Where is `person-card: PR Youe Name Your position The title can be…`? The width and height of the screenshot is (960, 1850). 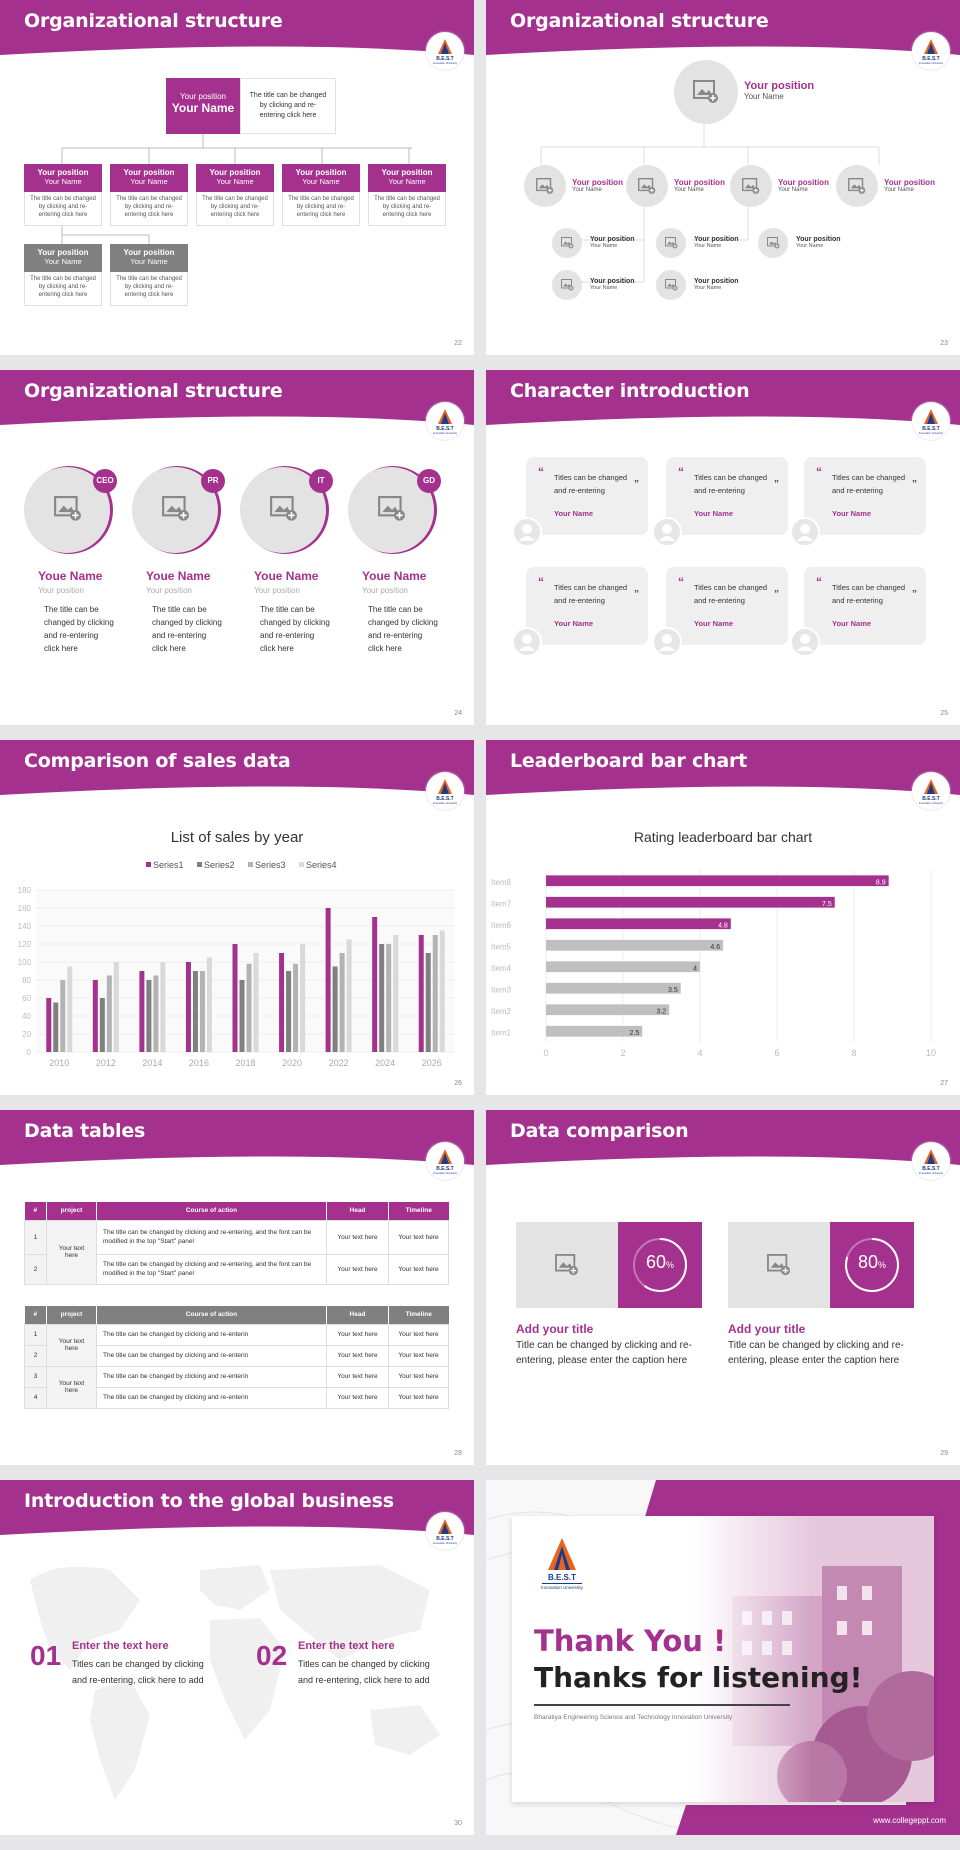
person-card: PR Youe Name Your position The title can be… is located at coordinates (182, 590).